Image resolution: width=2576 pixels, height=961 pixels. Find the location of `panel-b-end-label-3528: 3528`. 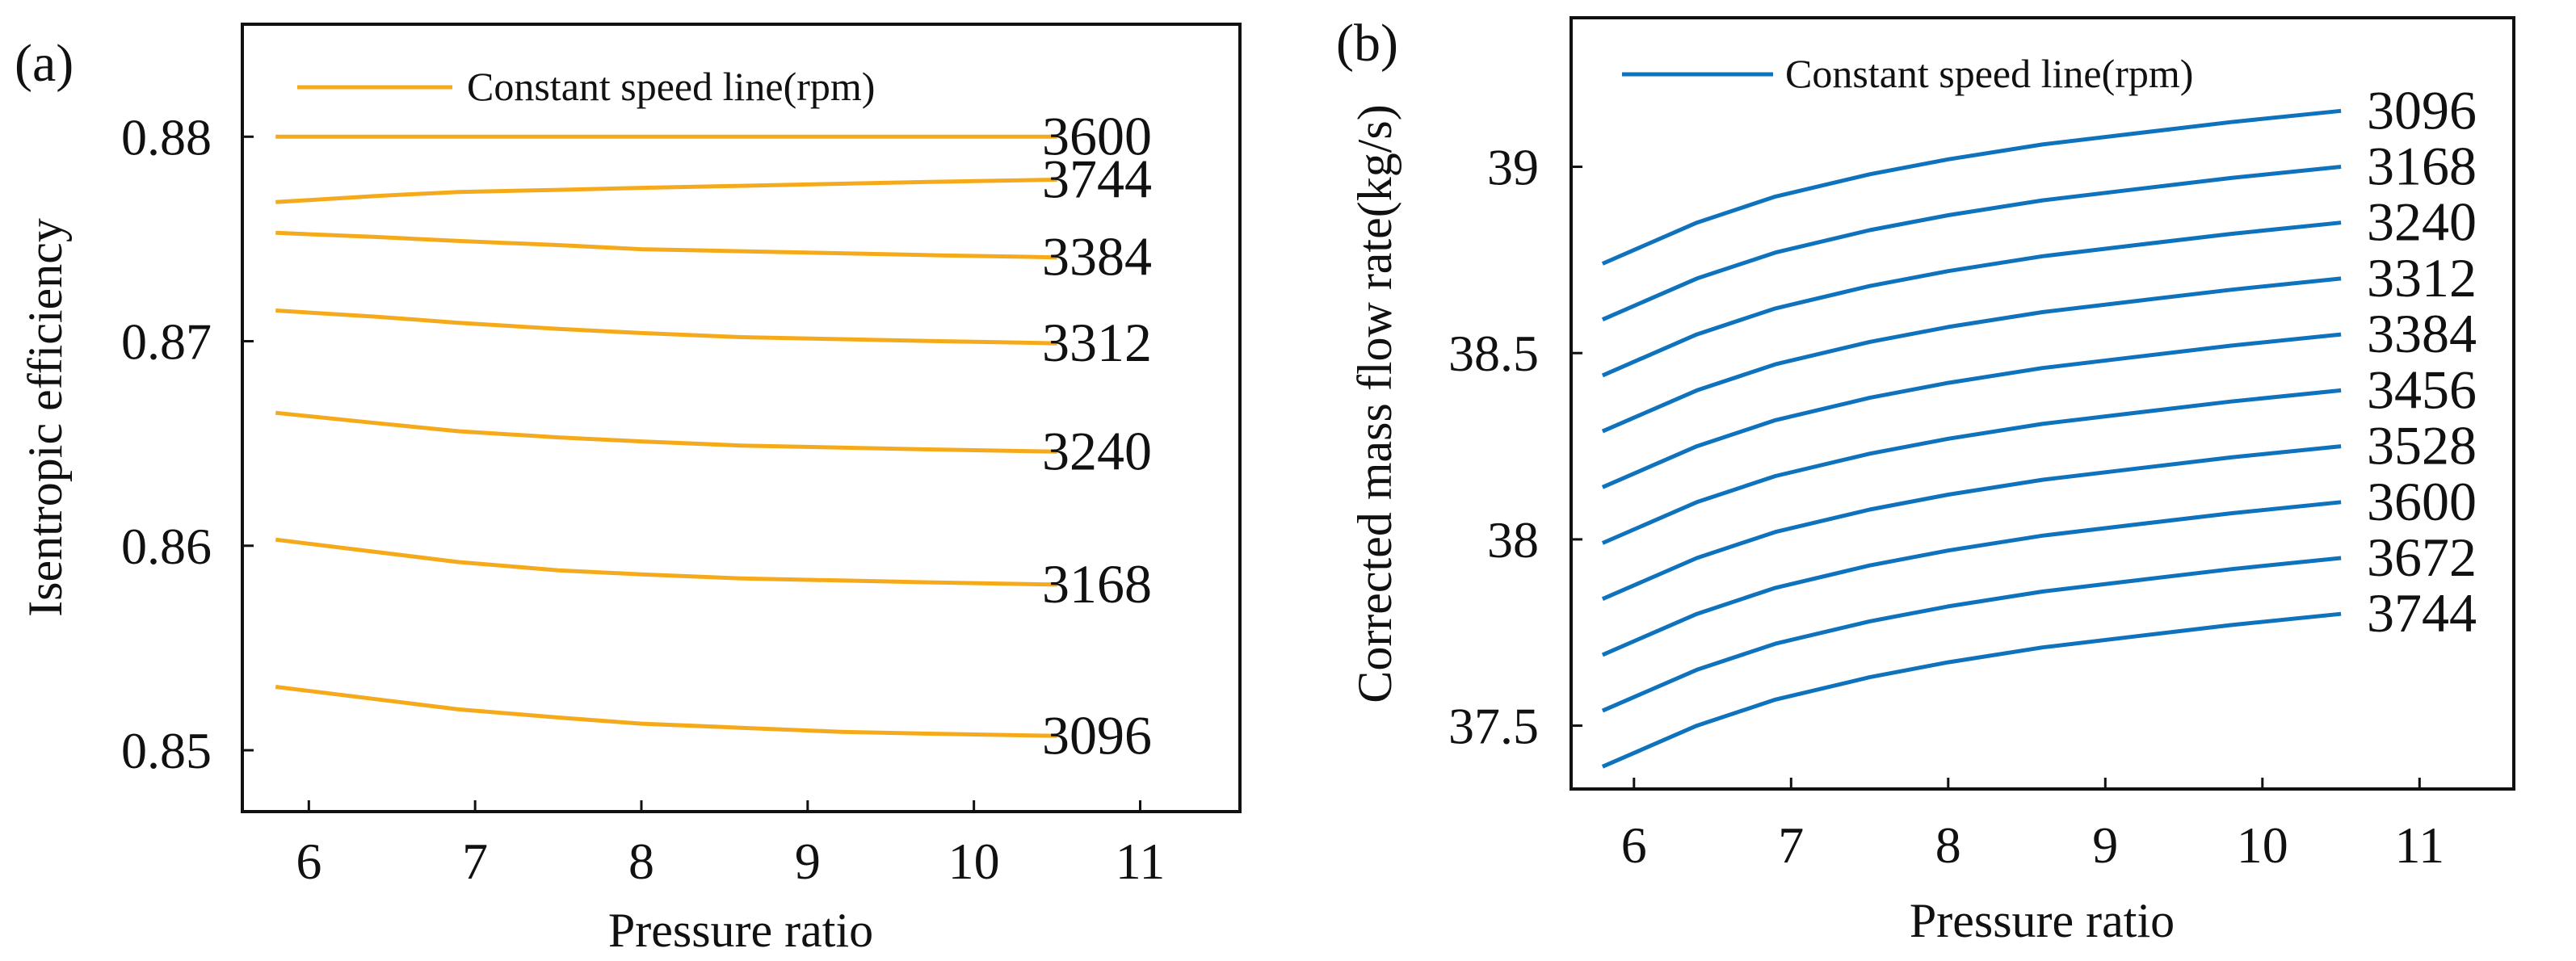

panel-b-end-label-3528: 3528 is located at coordinates (2422, 445).